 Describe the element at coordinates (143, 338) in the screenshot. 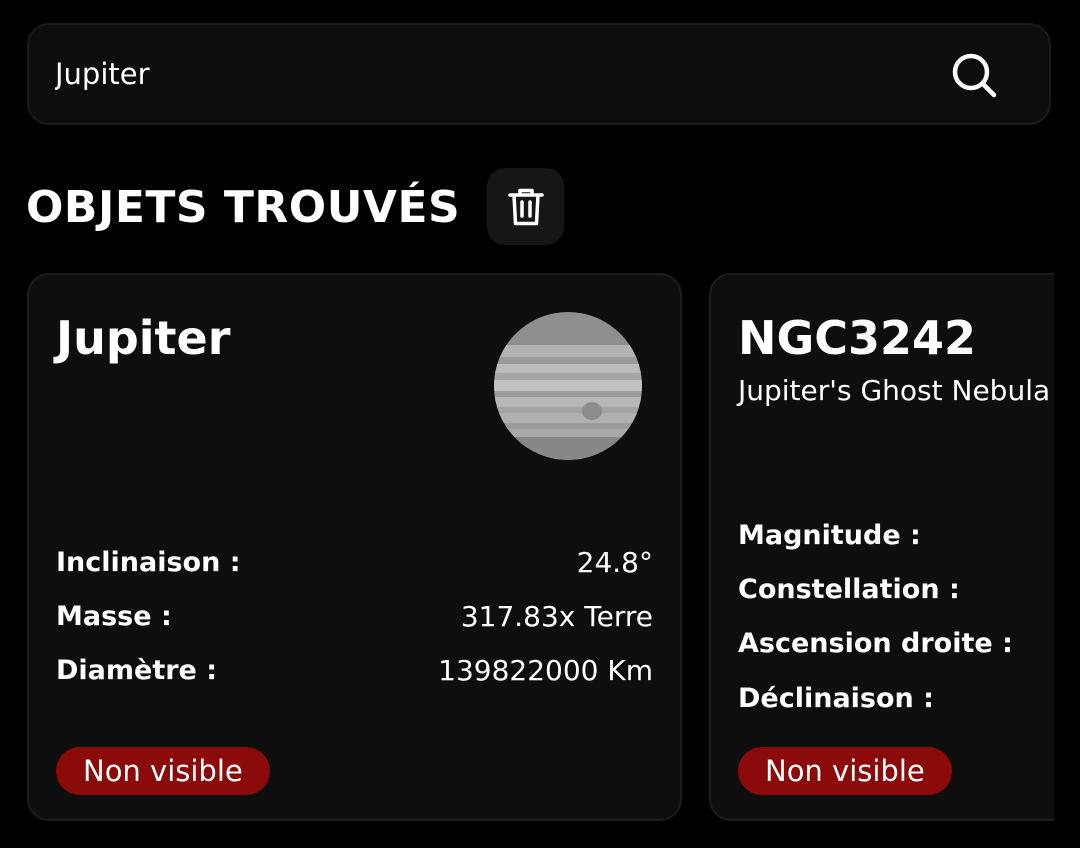

I see `card-title: Jupiter` at that location.